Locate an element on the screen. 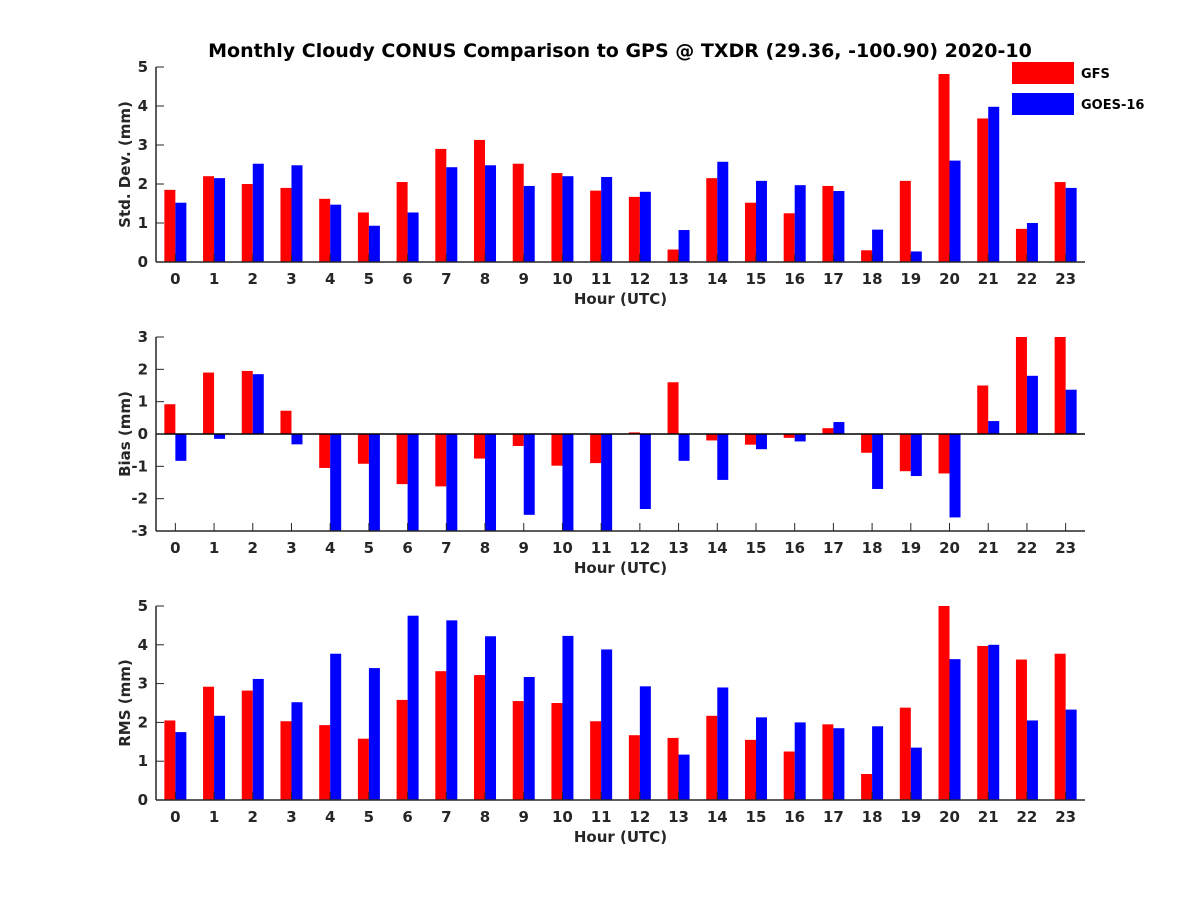  x-tick-label: 5 is located at coordinates (369, 279).